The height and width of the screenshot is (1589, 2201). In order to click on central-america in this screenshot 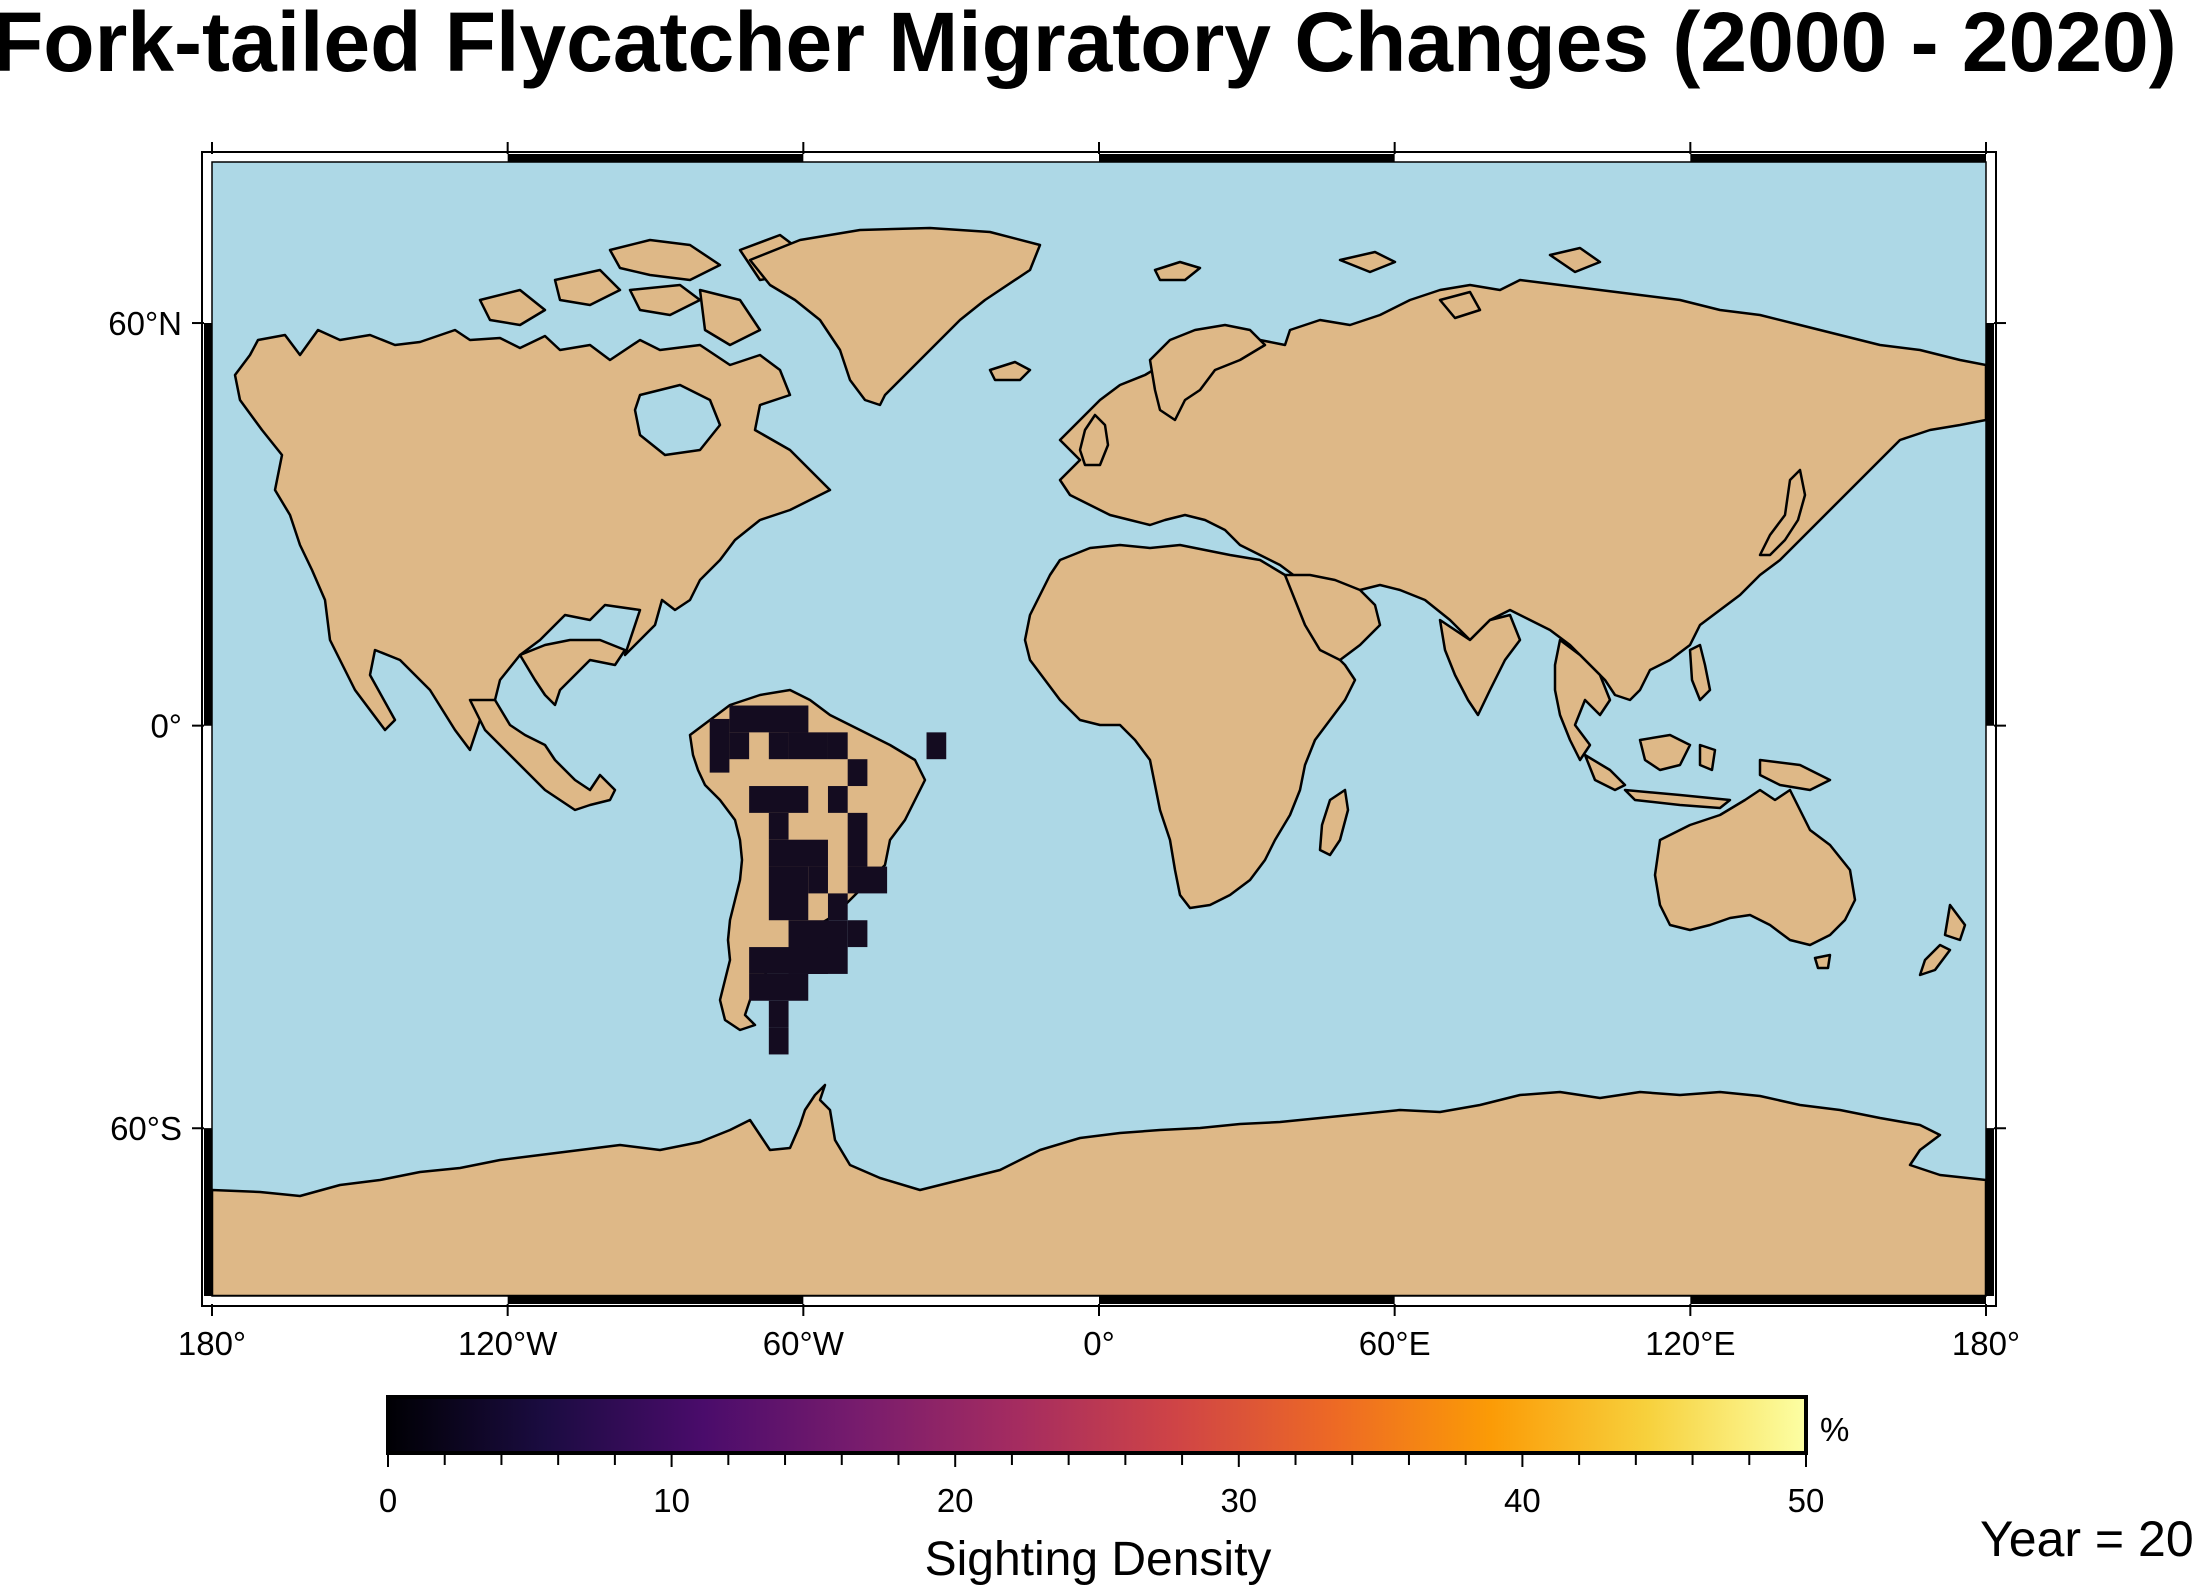, I will do `click(547, 725)`.